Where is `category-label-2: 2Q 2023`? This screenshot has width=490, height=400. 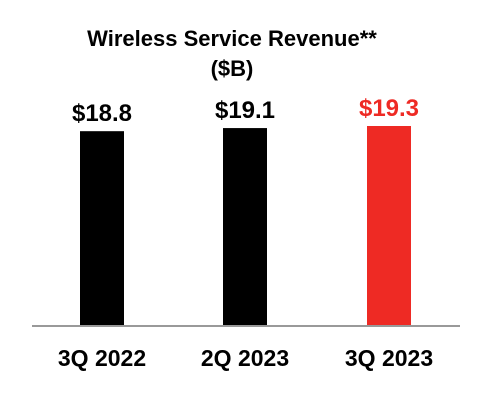 category-label-2: 2Q 2023 is located at coordinates (245, 358).